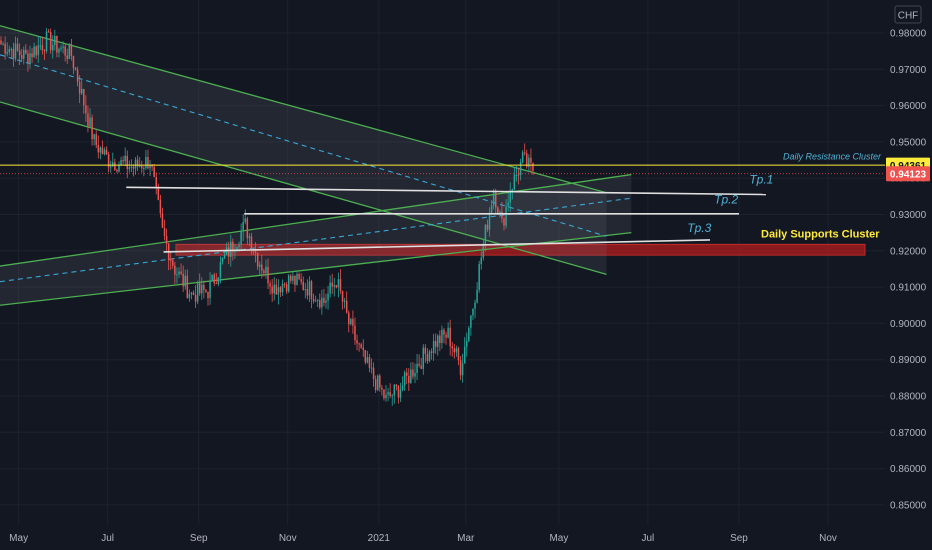 The height and width of the screenshot is (550, 932). Describe the element at coordinates (820, 234) in the screenshot. I see `daily-supports-label: Daily Supports Cluster` at that location.